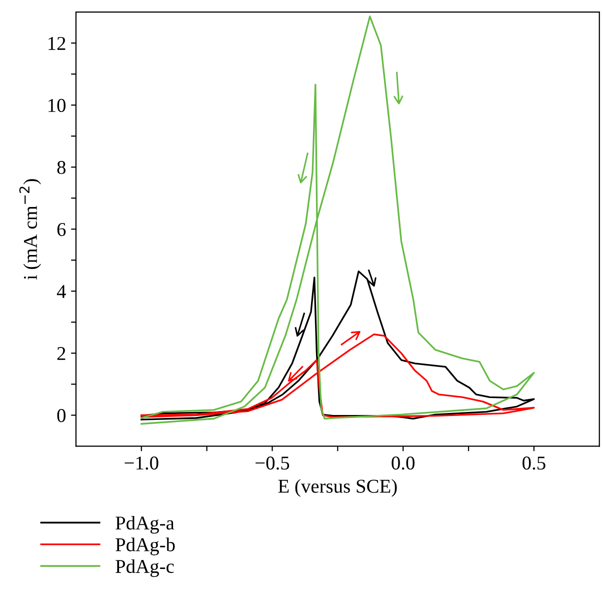  Describe the element at coordinates (30, 229) in the screenshot. I see `y-axis-title: i (mA cm$^{−2}$)` at that location.